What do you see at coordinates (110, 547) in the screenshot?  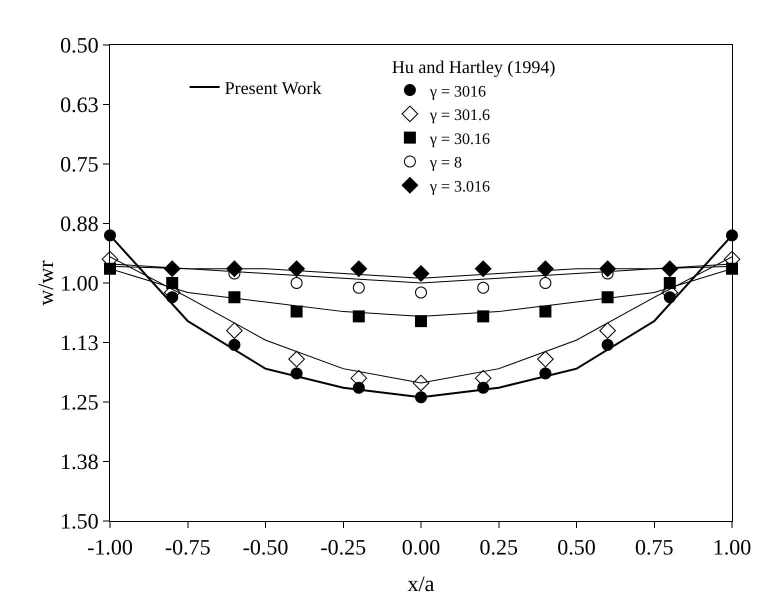 I see `x-tick-label: -1.00` at bounding box center [110, 547].